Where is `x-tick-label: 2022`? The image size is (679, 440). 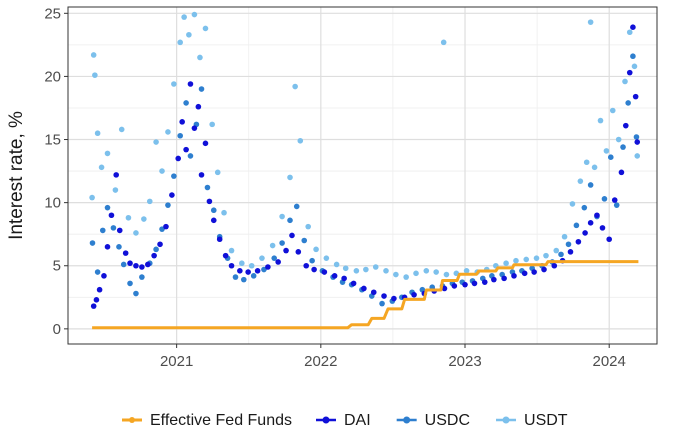
x-tick-label: 2022 is located at coordinates (320, 361).